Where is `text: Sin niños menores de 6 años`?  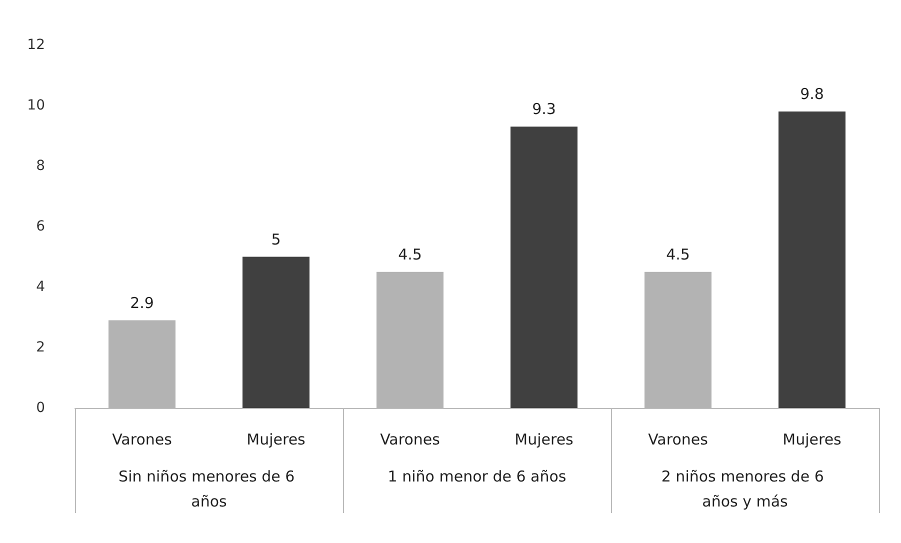
text: Sin niños menores de 6 años is located at coordinates (209, 489).